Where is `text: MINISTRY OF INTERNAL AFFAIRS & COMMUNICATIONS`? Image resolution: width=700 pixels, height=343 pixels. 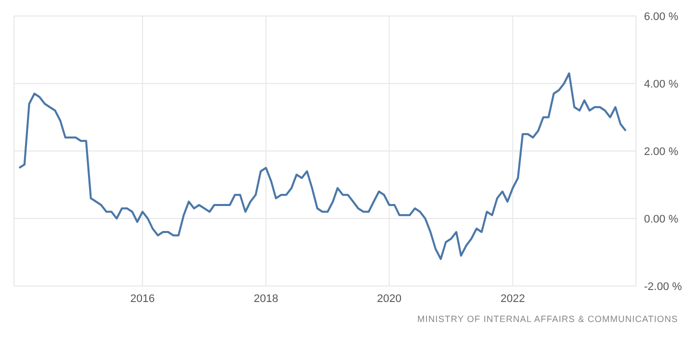
text: MINISTRY OF INTERNAL AFFAIRS & COMMUNICATIONS is located at coordinates (547, 319).